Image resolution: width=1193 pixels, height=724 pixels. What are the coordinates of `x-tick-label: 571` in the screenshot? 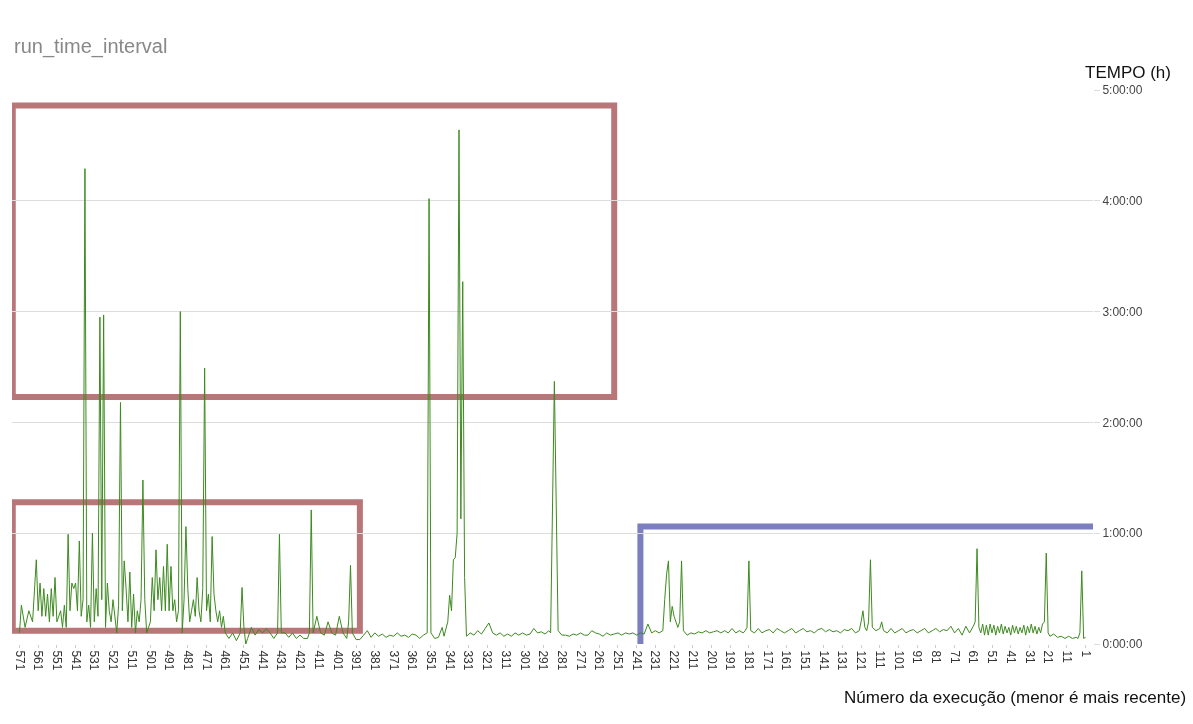 It's located at (19, 660).